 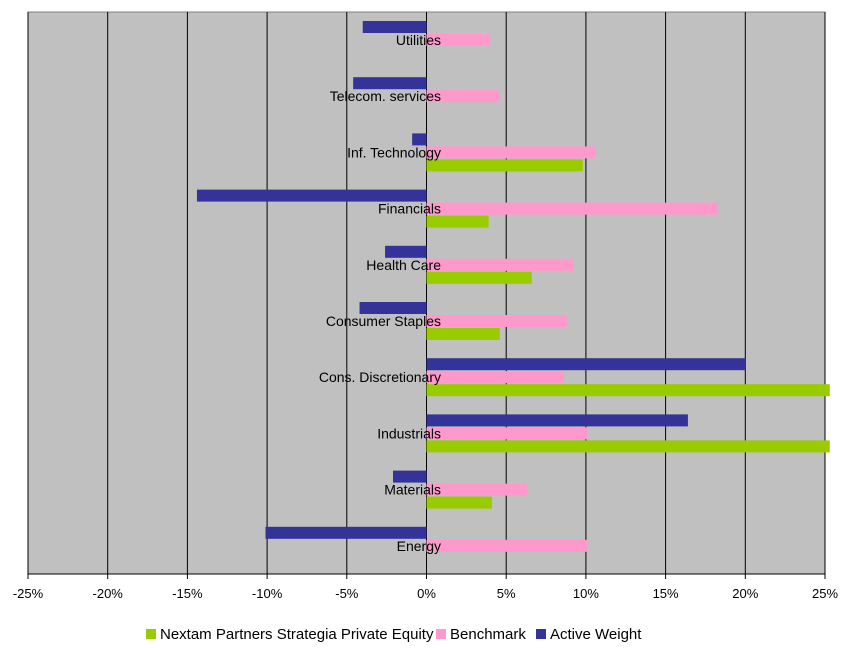 What do you see at coordinates (403, 265) in the screenshot?
I see `category-label: Health Care` at bounding box center [403, 265].